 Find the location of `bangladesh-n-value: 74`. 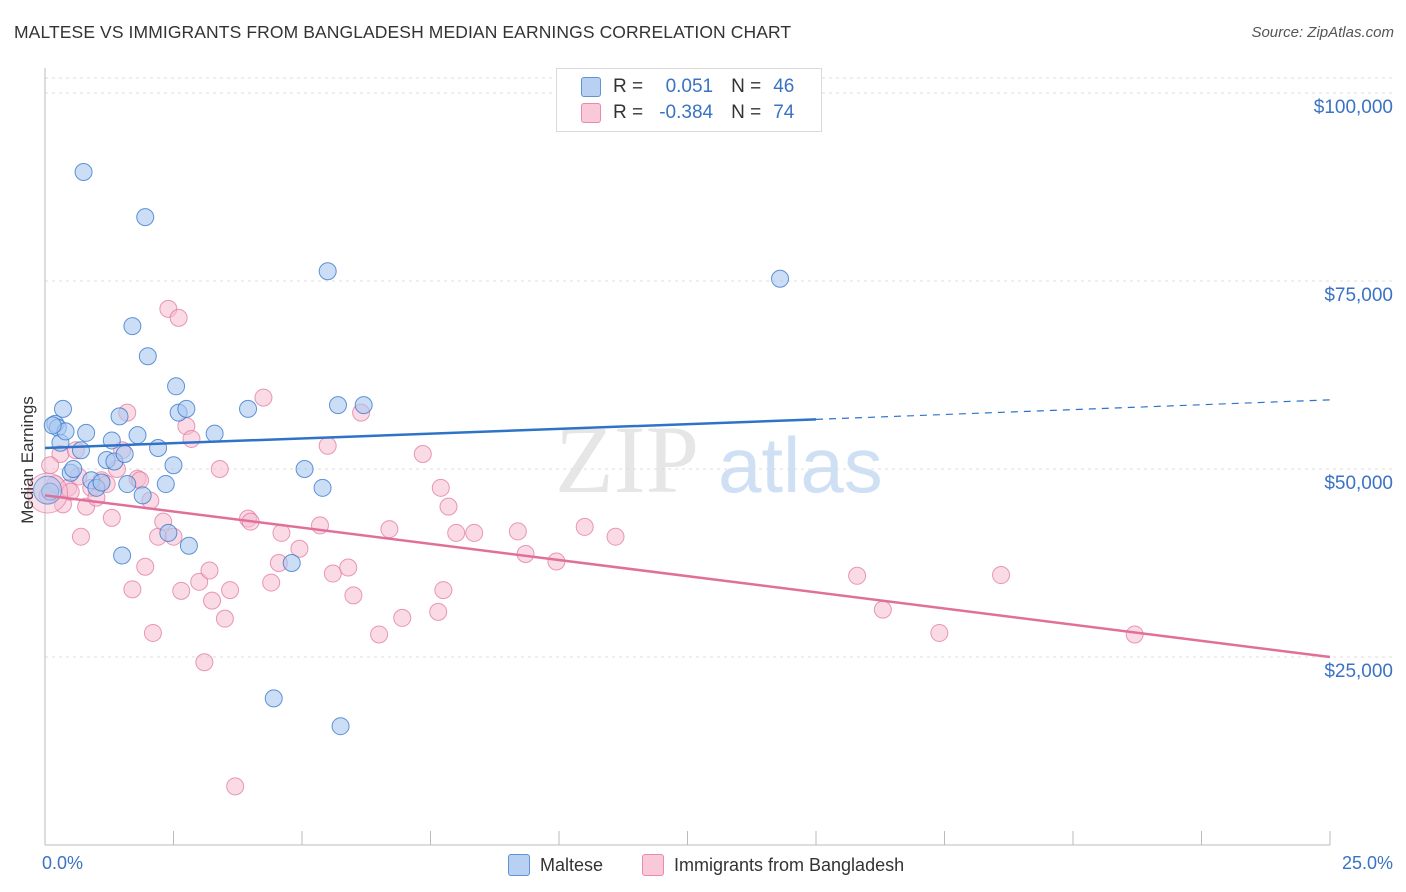

bangladesh-n-value: 74 is located at coordinates (784, 112).